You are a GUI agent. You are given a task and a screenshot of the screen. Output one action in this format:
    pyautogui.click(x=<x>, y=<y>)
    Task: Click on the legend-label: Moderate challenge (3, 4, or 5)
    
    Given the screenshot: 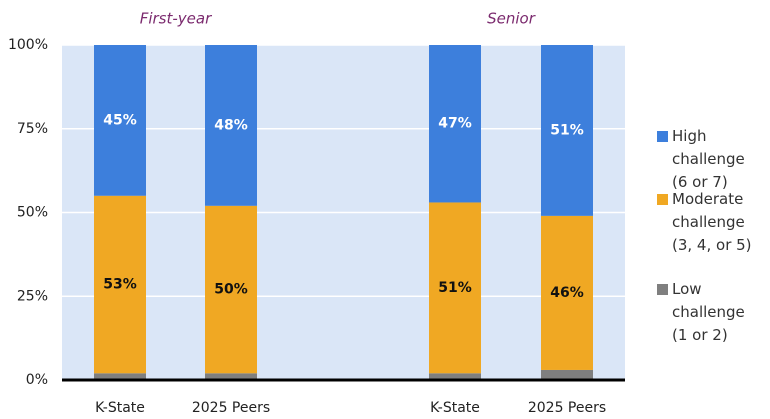 What is the action you would take?
    pyautogui.click(x=712, y=222)
    